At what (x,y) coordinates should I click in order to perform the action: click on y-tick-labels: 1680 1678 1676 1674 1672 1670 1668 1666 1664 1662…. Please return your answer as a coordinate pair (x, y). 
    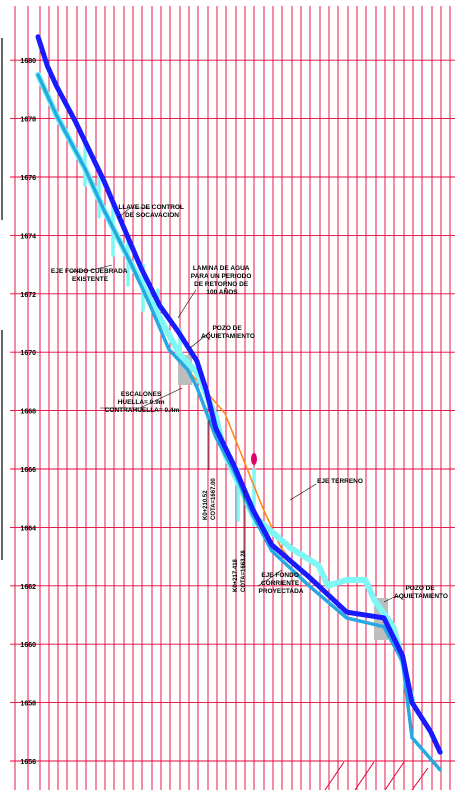
    Looking at the image, I should click on (28, 412).